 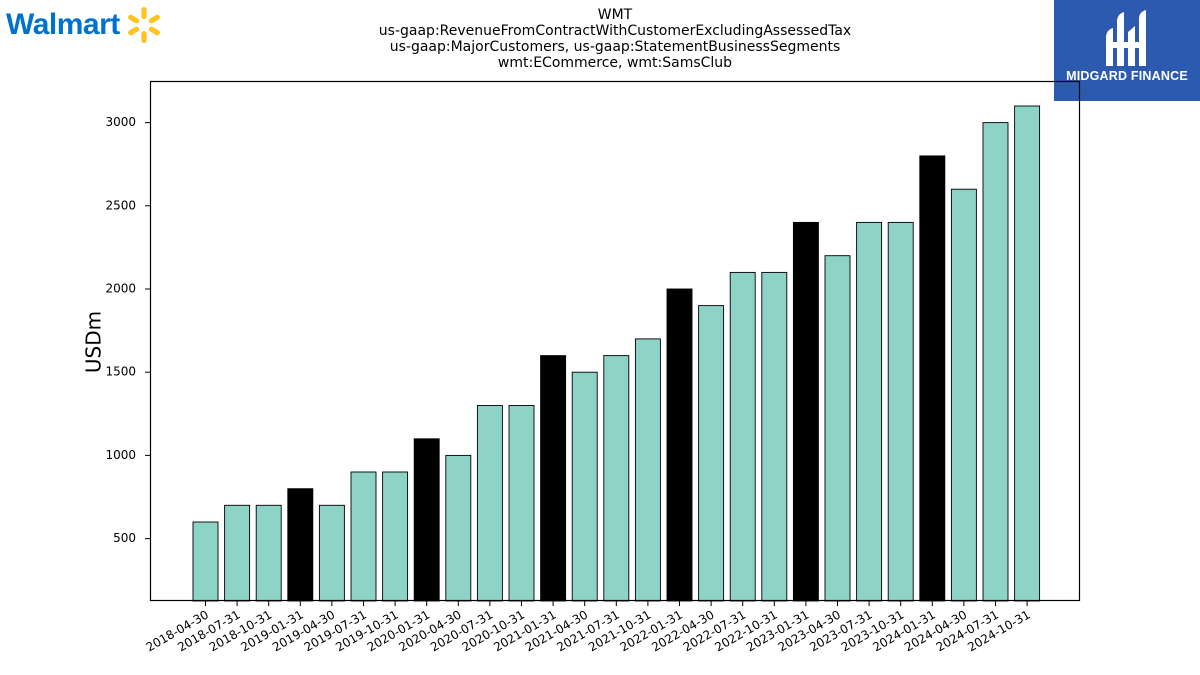 I want to click on chart-subtitle-line-3: wmt:ECommerce, wmt:SamsClub, so click(x=615, y=63).